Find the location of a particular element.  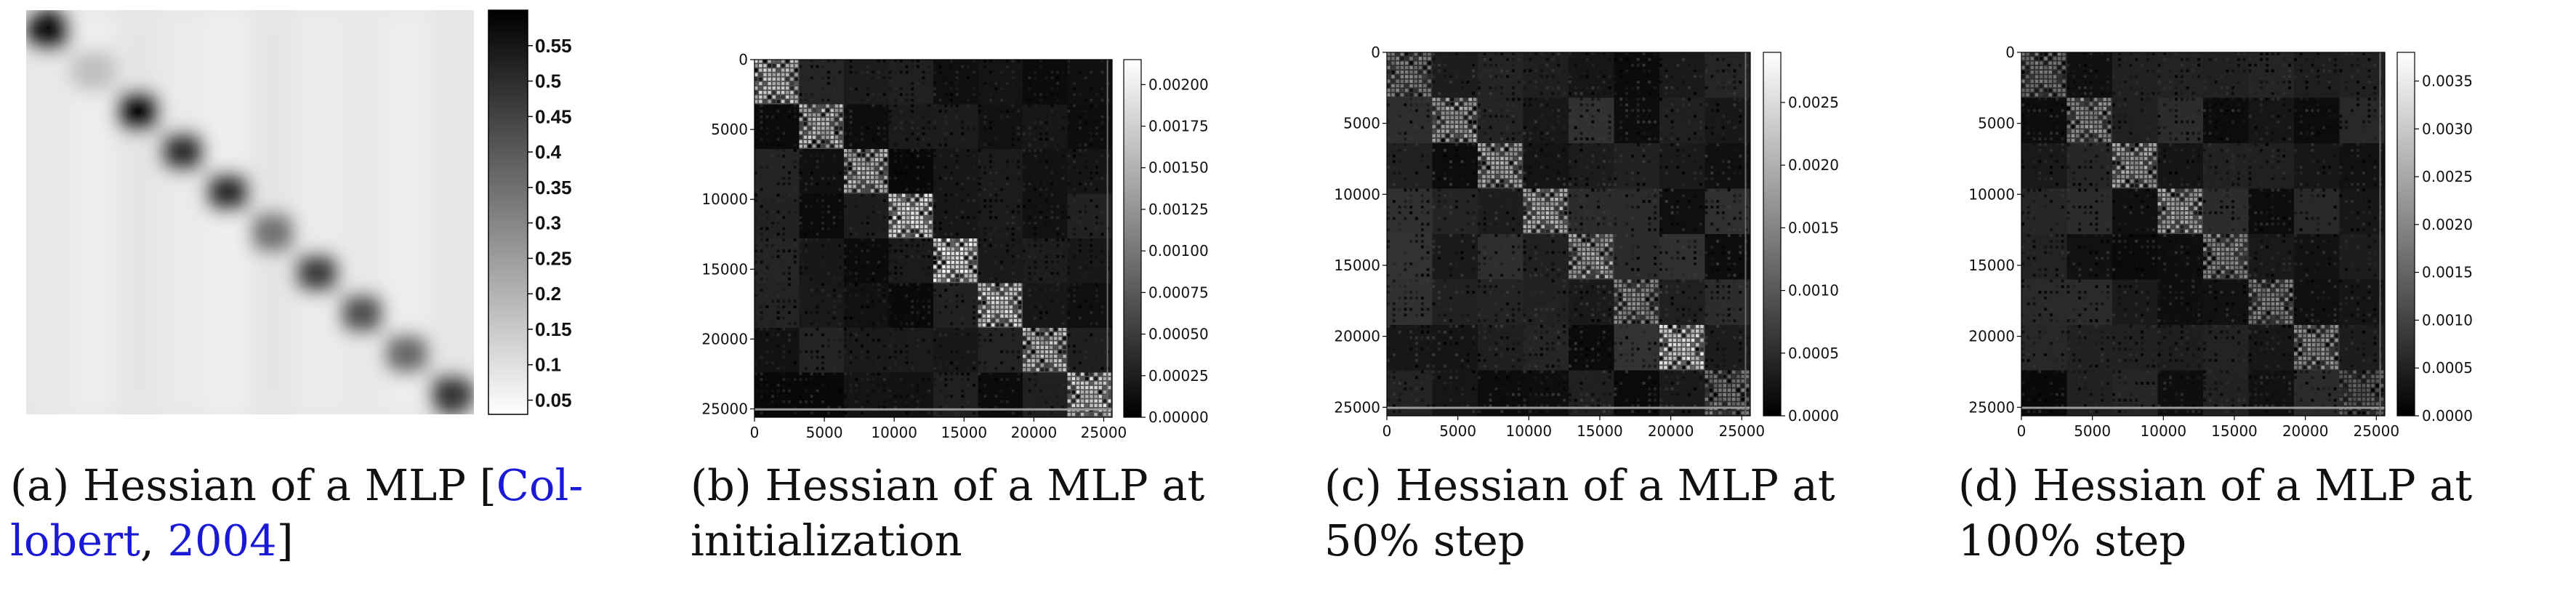

colorbar-a-tick-label: 0.2 is located at coordinates (548, 294).